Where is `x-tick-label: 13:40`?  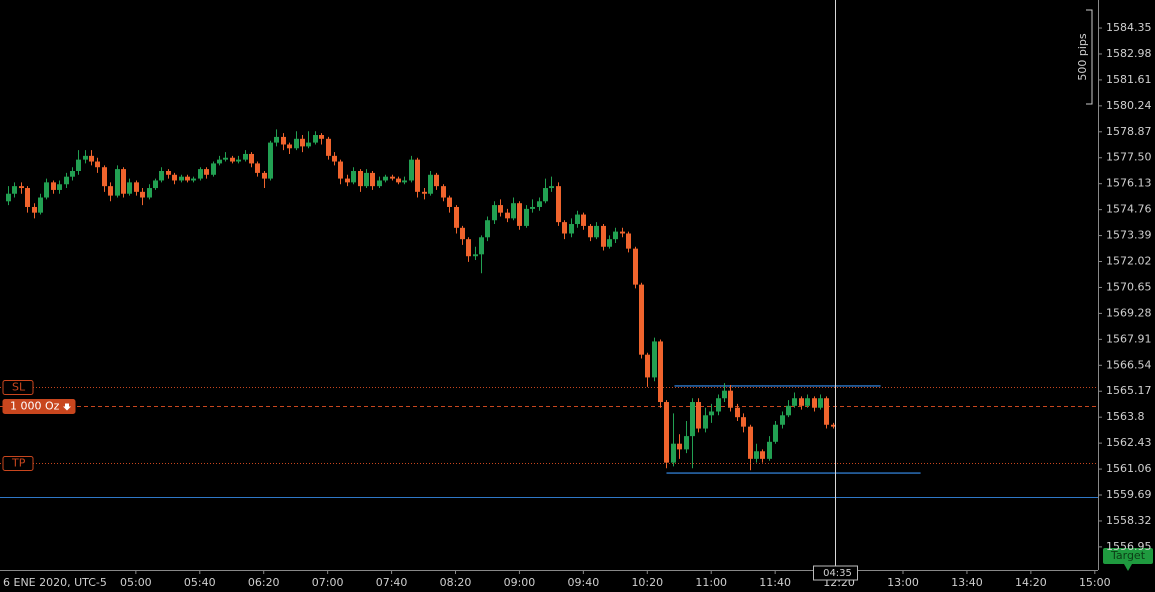 x-tick-label: 13:40 is located at coordinates (967, 582).